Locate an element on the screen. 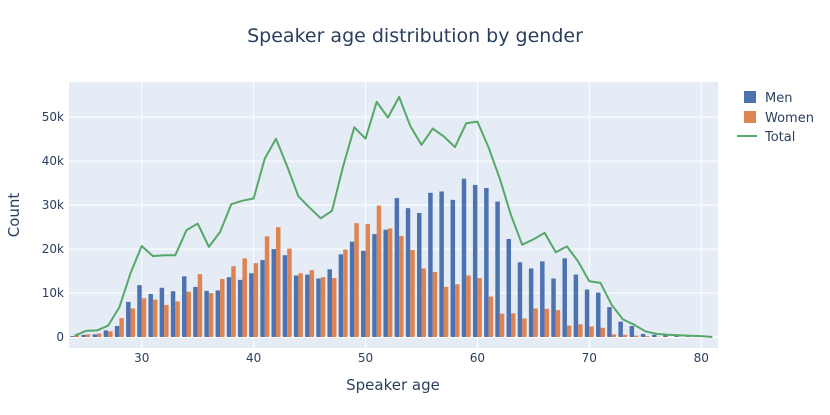  legend-item-women: Women is located at coordinates (779, 118).